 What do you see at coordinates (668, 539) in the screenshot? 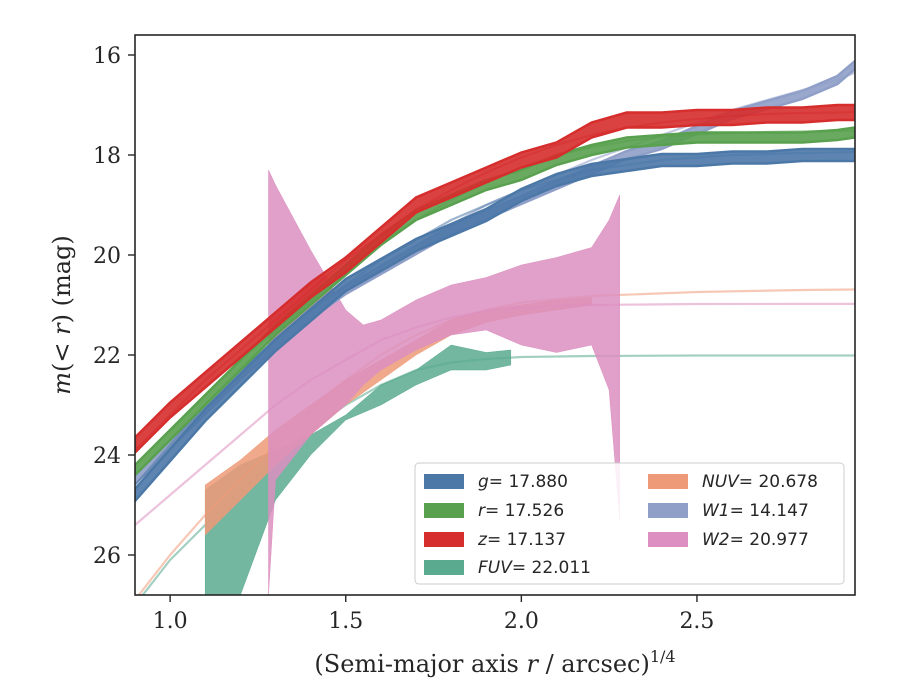
I see `legend-swatch-w2` at bounding box center [668, 539].